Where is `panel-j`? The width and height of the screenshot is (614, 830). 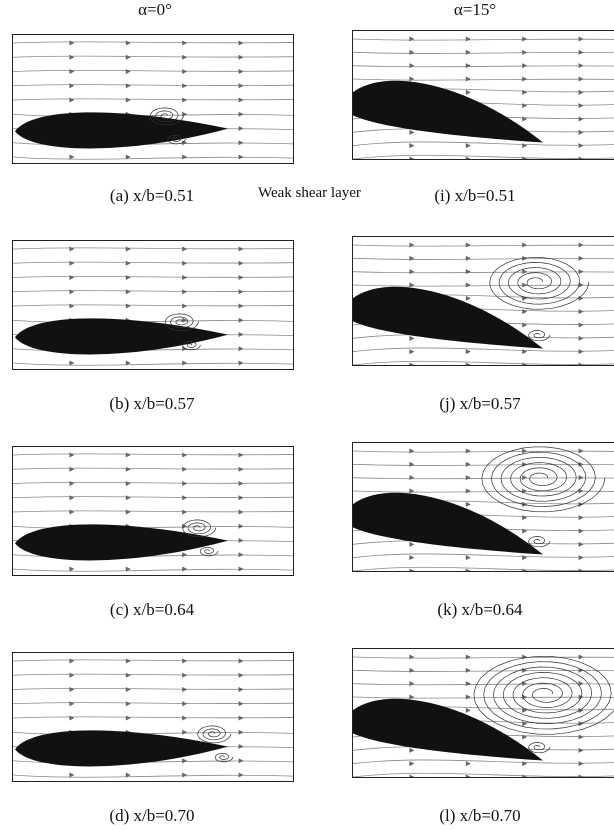
panel-j is located at coordinates (483, 301).